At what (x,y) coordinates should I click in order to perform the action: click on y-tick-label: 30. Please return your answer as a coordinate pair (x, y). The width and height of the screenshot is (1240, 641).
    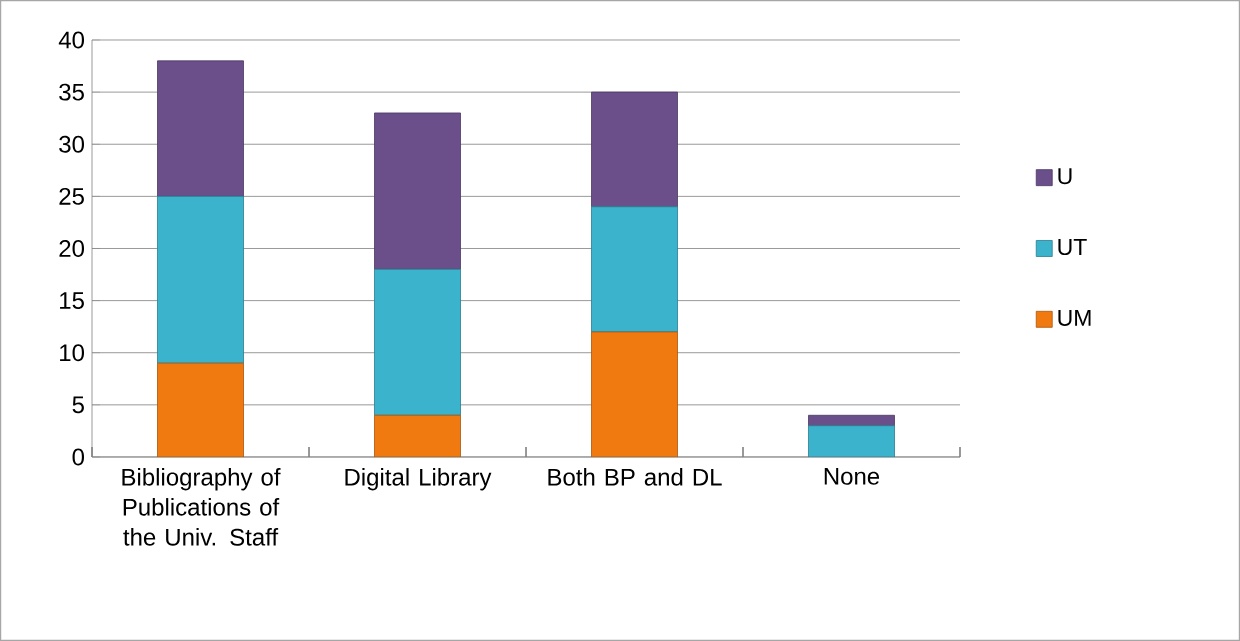
    Looking at the image, I should click on (72, 144).